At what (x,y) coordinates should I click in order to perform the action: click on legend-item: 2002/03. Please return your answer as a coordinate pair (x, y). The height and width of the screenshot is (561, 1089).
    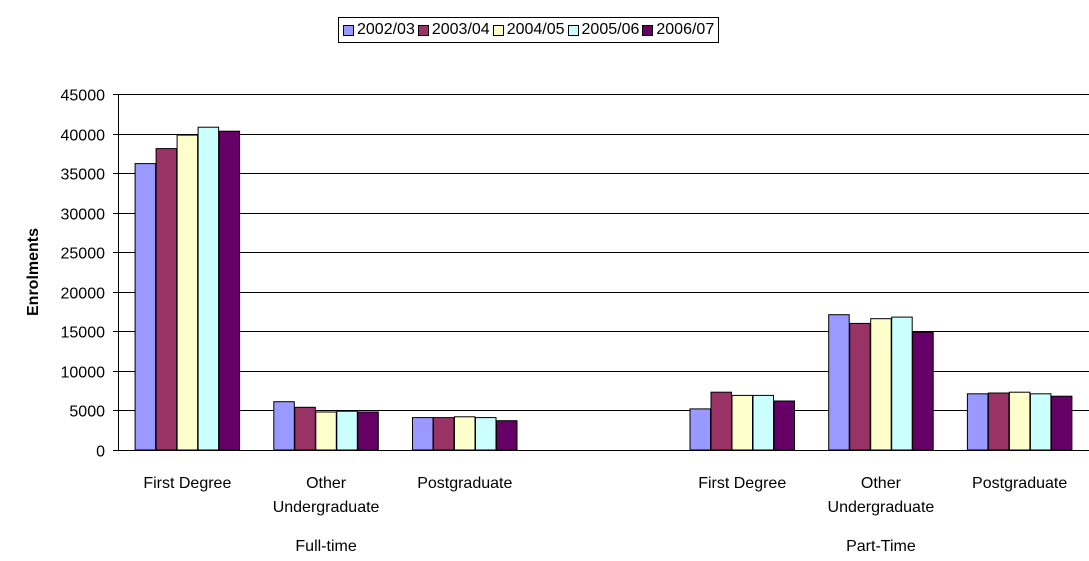
    Looking at the image, I should click on (379, 30).